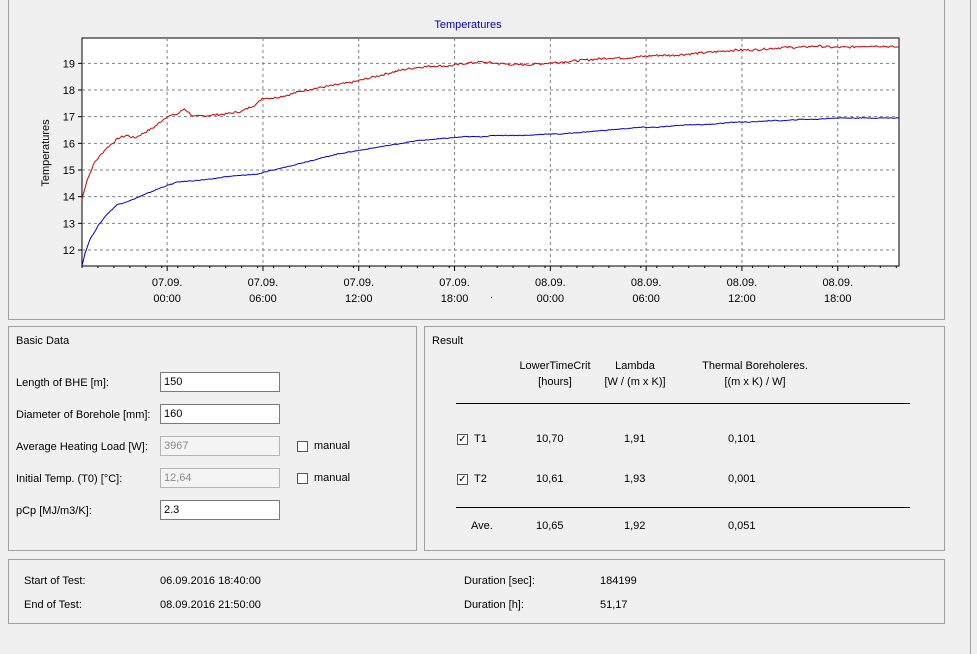 This screenshot has width=977, height=654. I want to click on t2-thermal: 0,001, so click(742, 479).